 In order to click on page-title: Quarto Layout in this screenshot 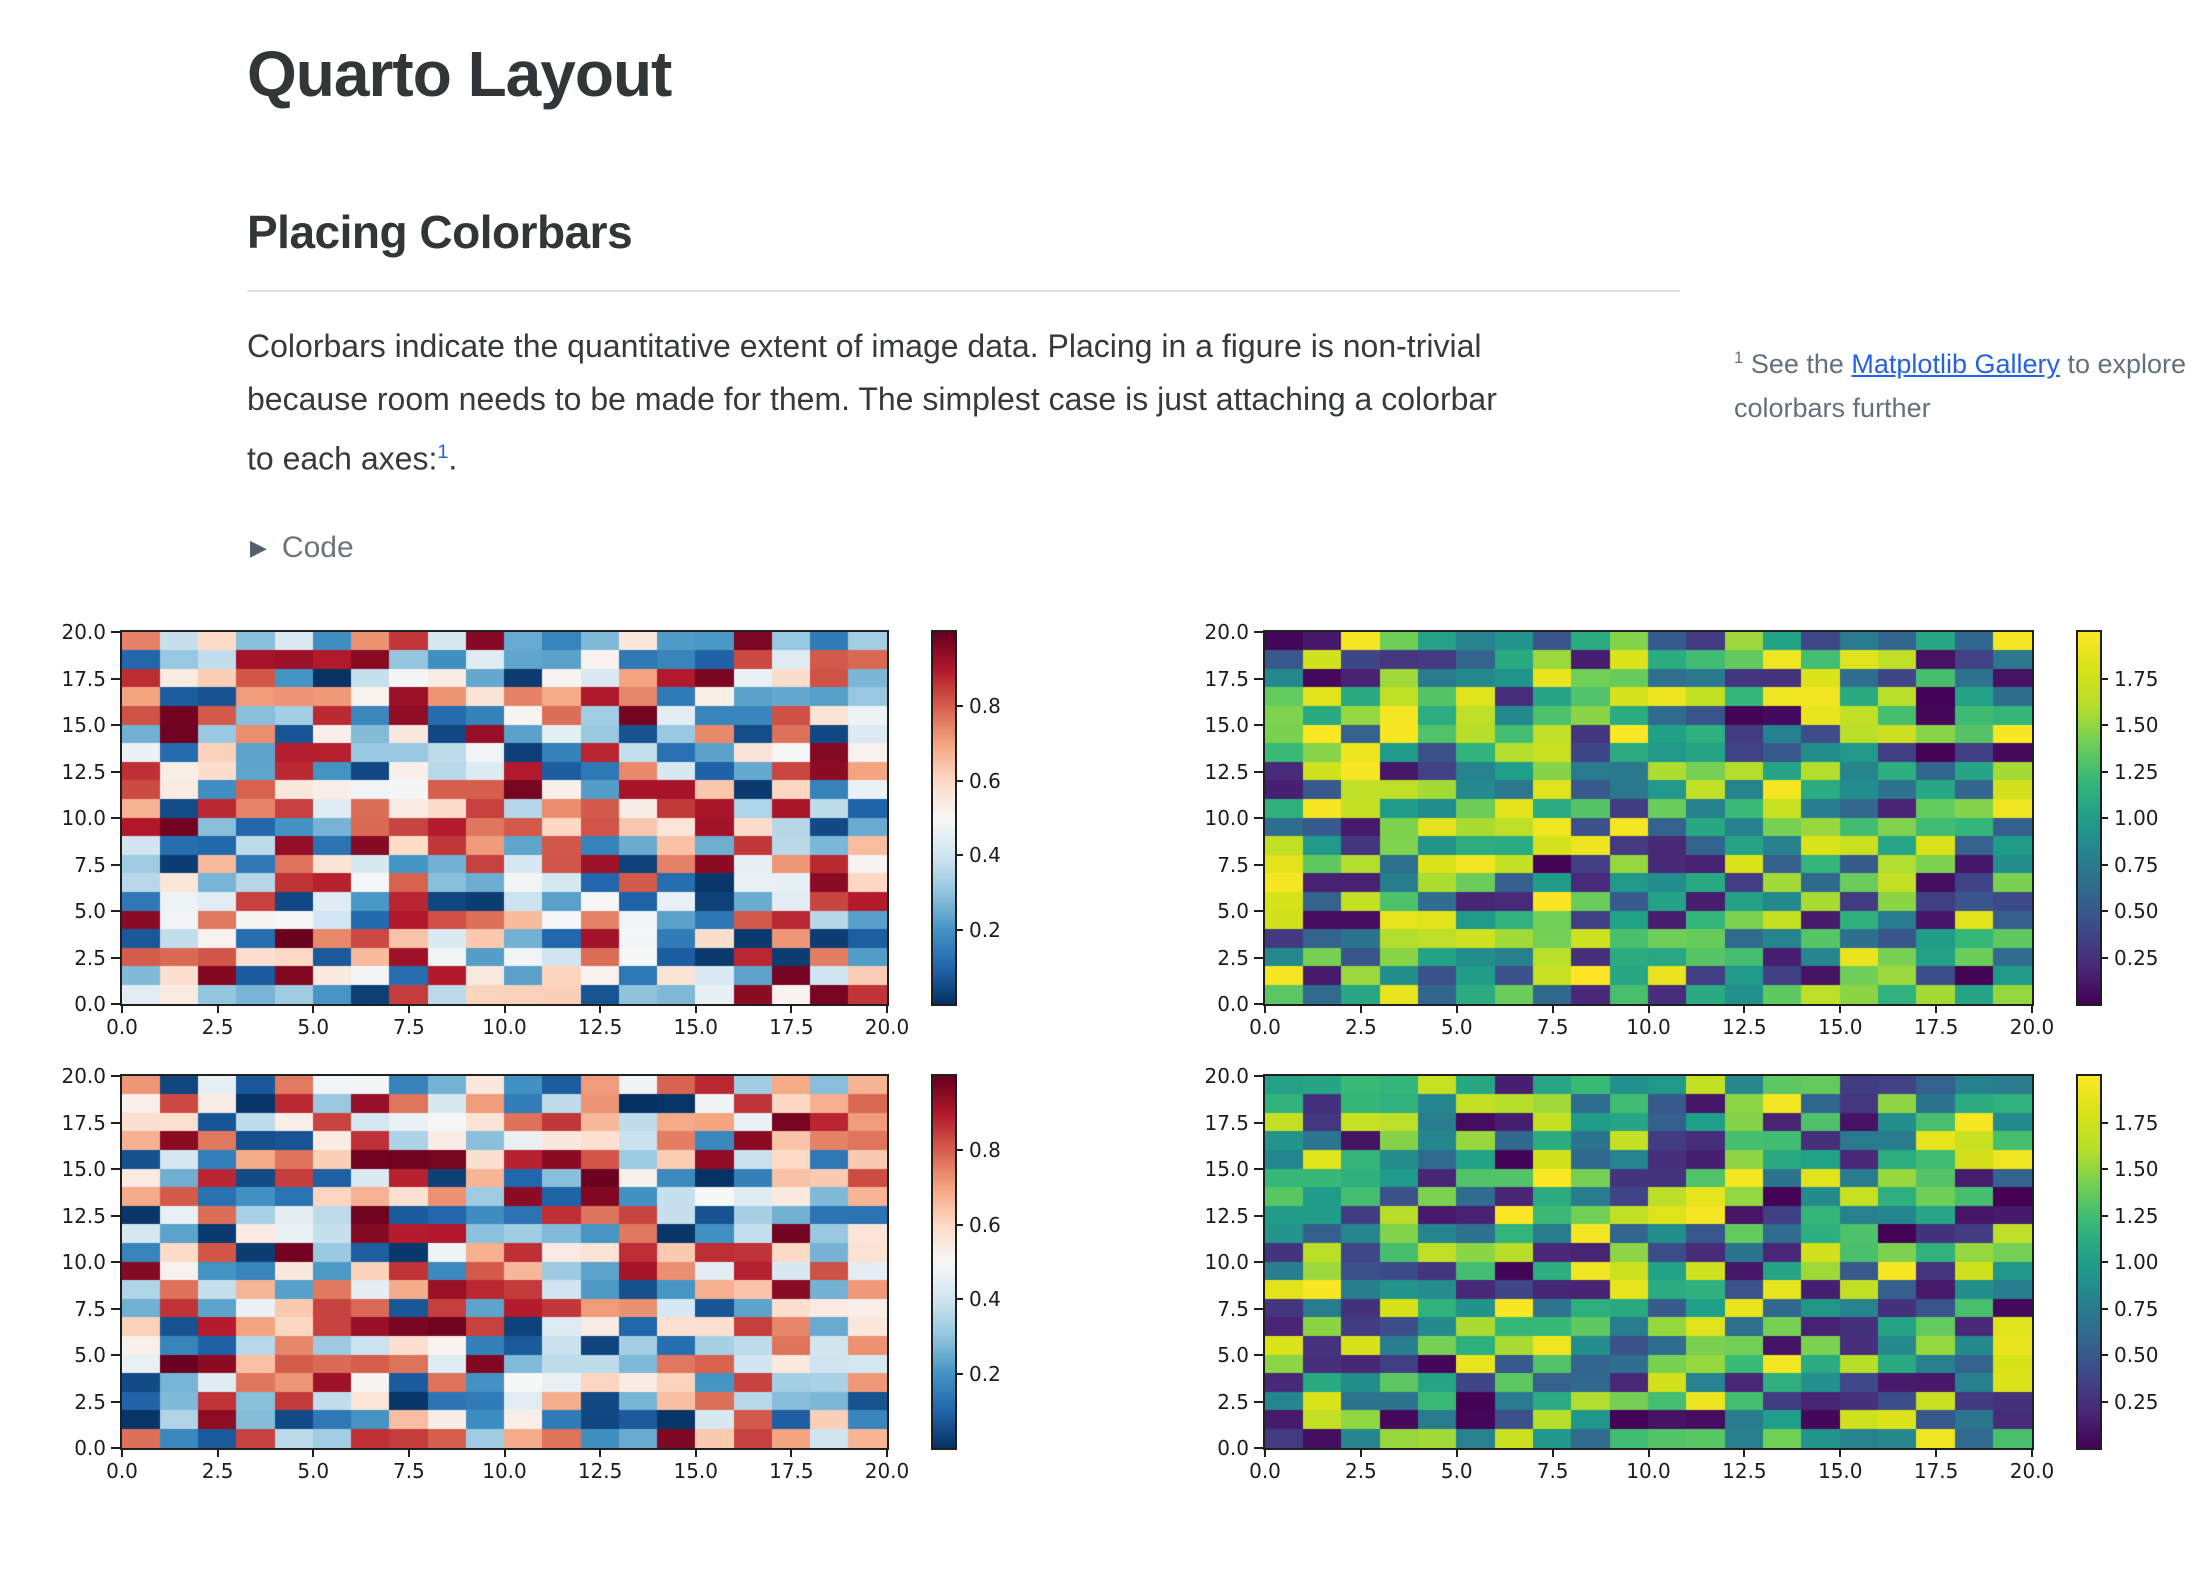, I will do `click(459, 74)`.